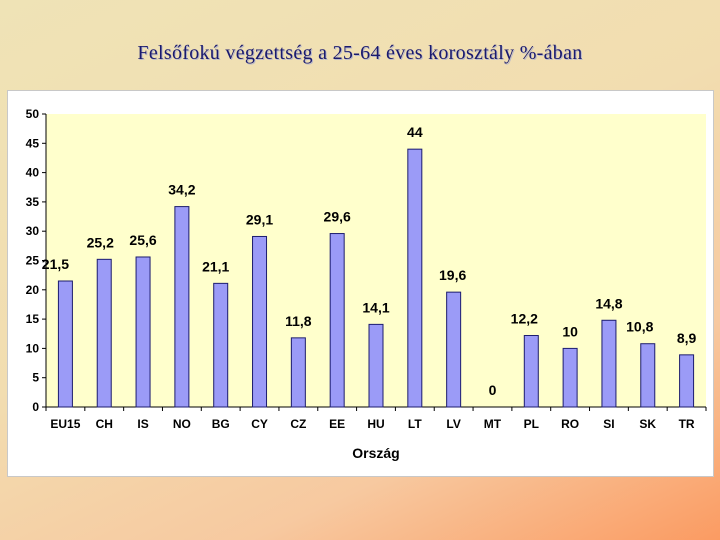 This screenshot has height=540, width=720. Describe the element at coordinates (524, 319) in the screenshot. I see `data-label-pl: 12,2` at that location.